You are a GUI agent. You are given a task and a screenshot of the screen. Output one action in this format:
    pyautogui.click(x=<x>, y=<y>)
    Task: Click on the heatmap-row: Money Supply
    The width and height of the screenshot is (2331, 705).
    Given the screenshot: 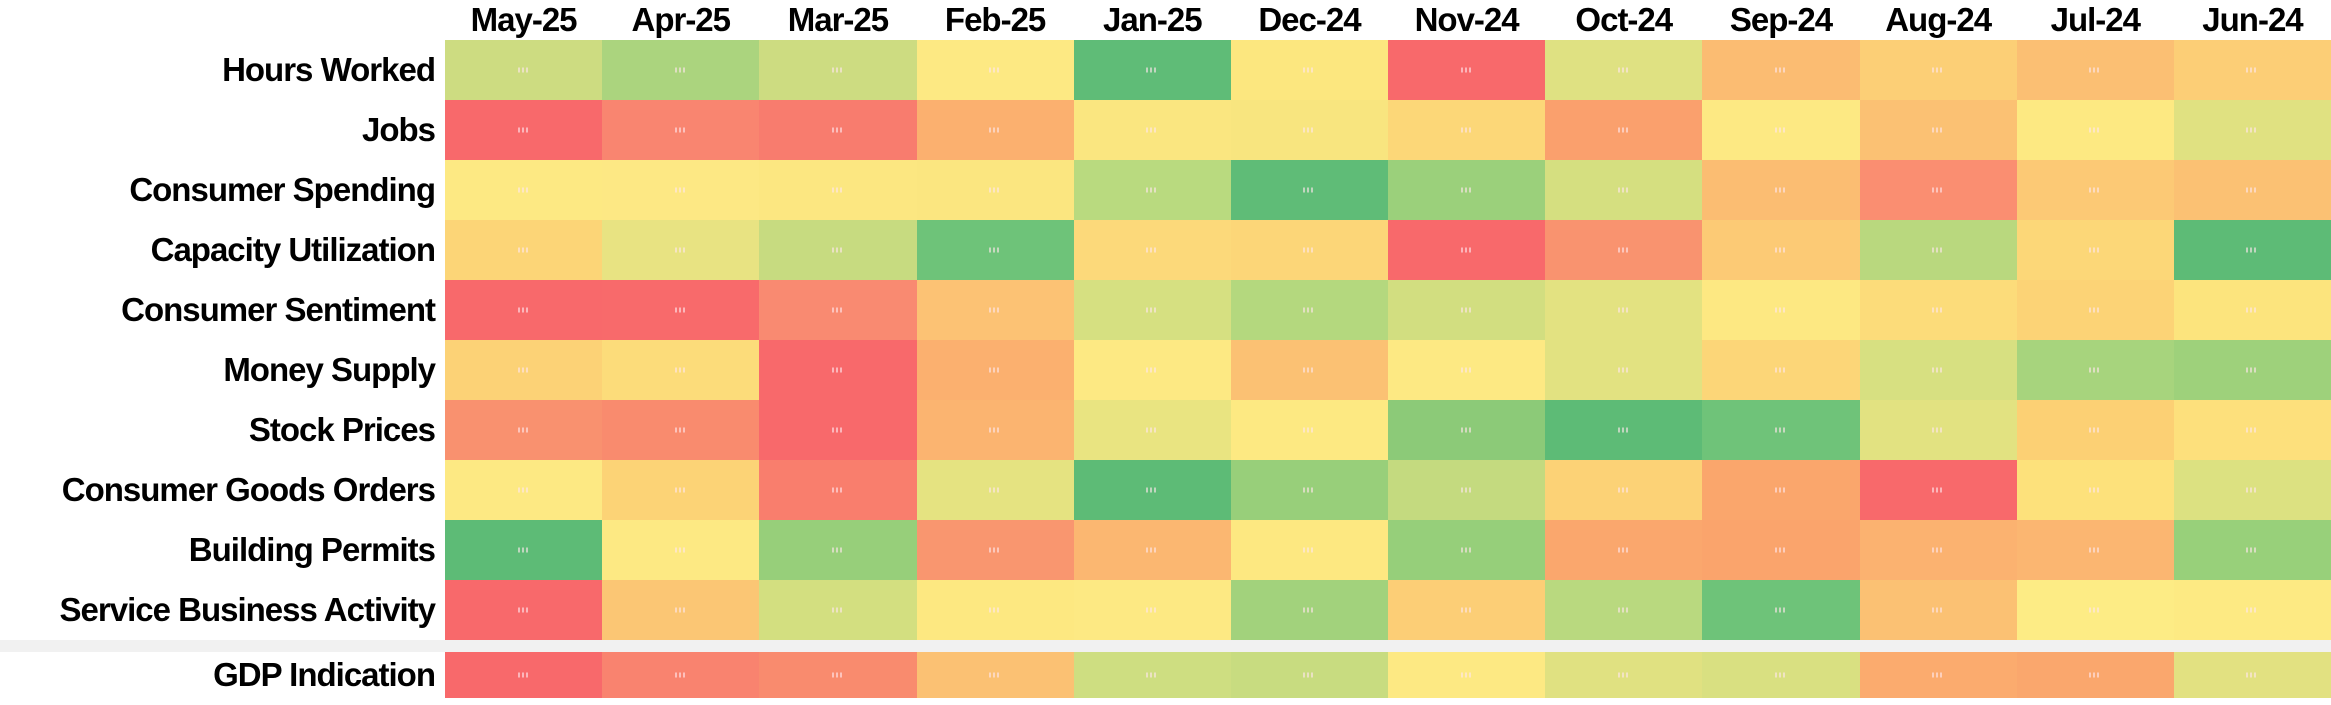 What is the action you would take?
    pyautogui.click(x=1165, y=370)
    